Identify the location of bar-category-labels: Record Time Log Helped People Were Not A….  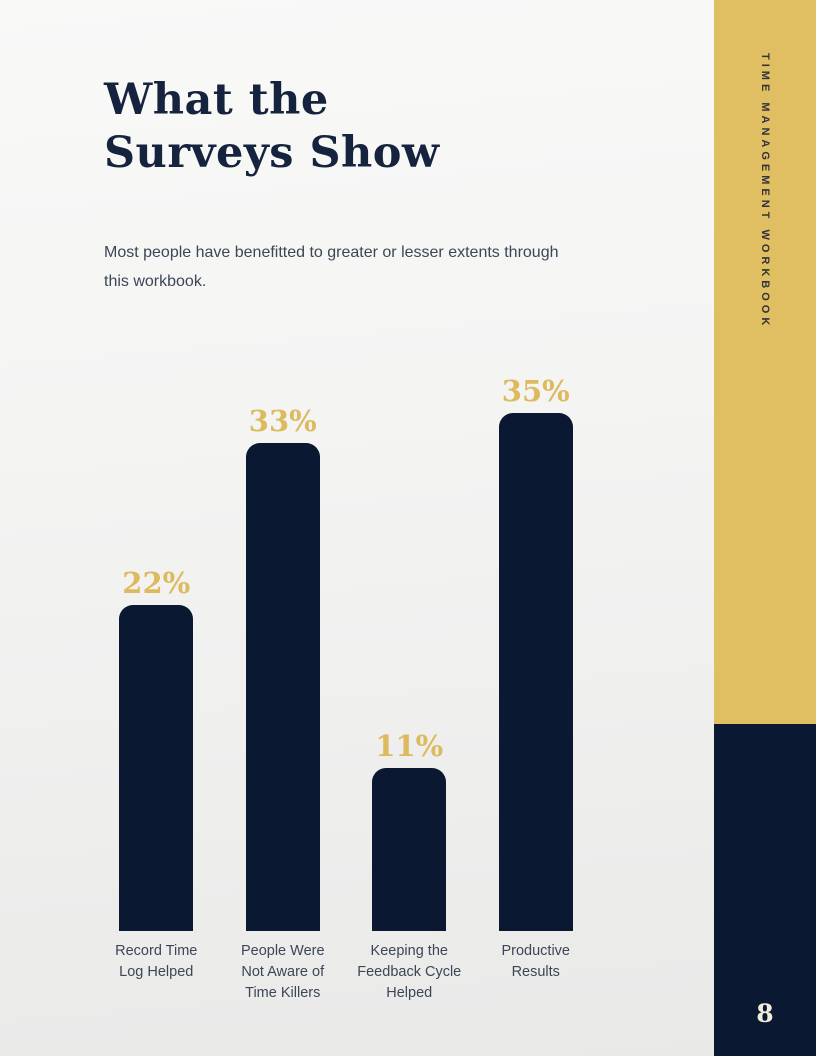
(346, 972).